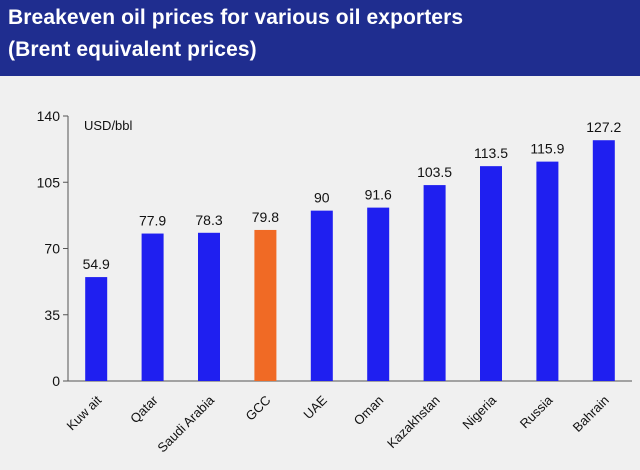 The width and height of the screenshot is (640, 470). What do you see at coordinates (378, 195) in the screenshot?
I see `data-label: 91.6` at bounding box center [378, 195].